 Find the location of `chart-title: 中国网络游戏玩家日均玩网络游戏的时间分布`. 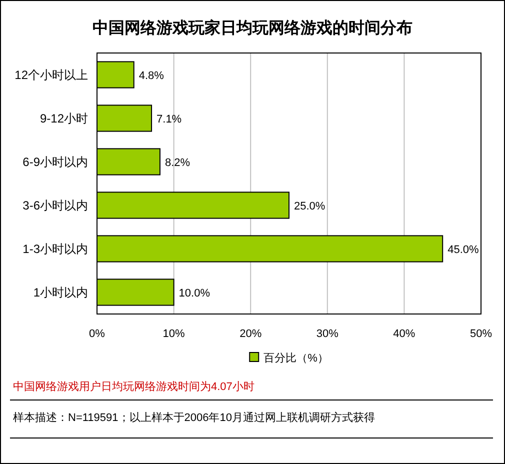

chart-title: 中国网络游戏玩家日均玩网络游戏的时间分布 is located at coordinates (252, 27).